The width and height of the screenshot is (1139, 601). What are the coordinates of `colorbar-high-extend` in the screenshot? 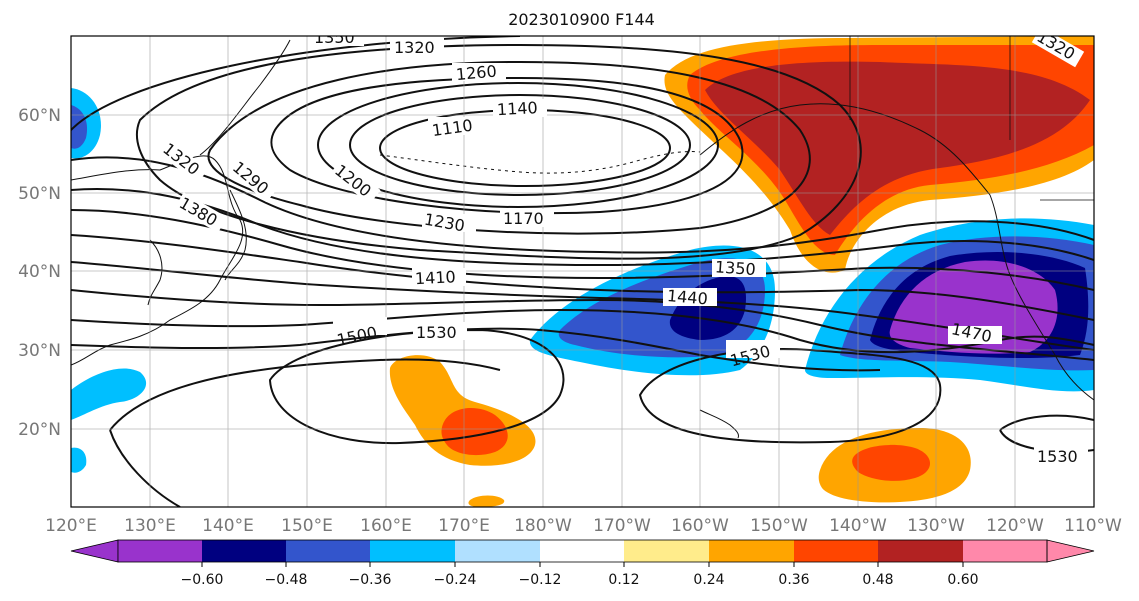 It's located at (1070, 551).